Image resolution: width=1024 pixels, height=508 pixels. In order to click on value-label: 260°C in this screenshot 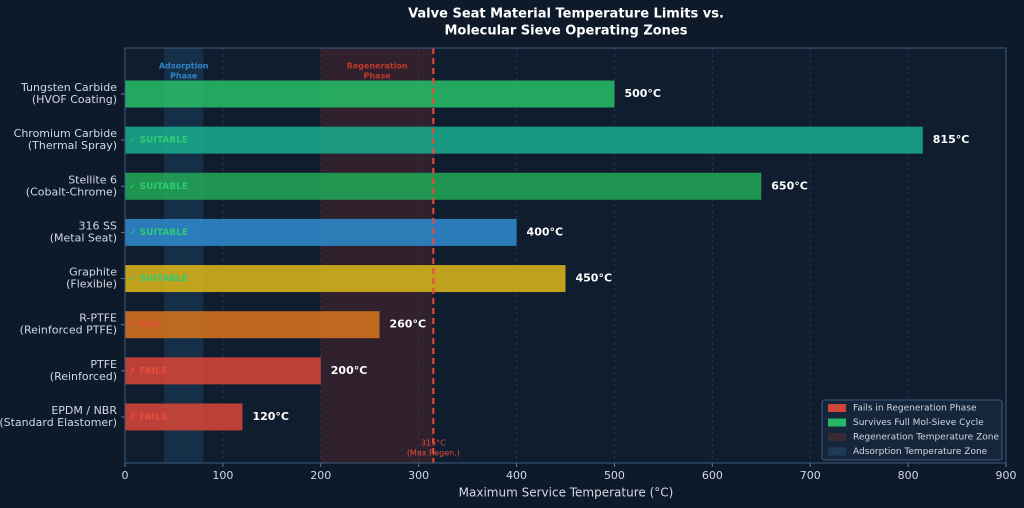, I will do `click(408, 324)`.